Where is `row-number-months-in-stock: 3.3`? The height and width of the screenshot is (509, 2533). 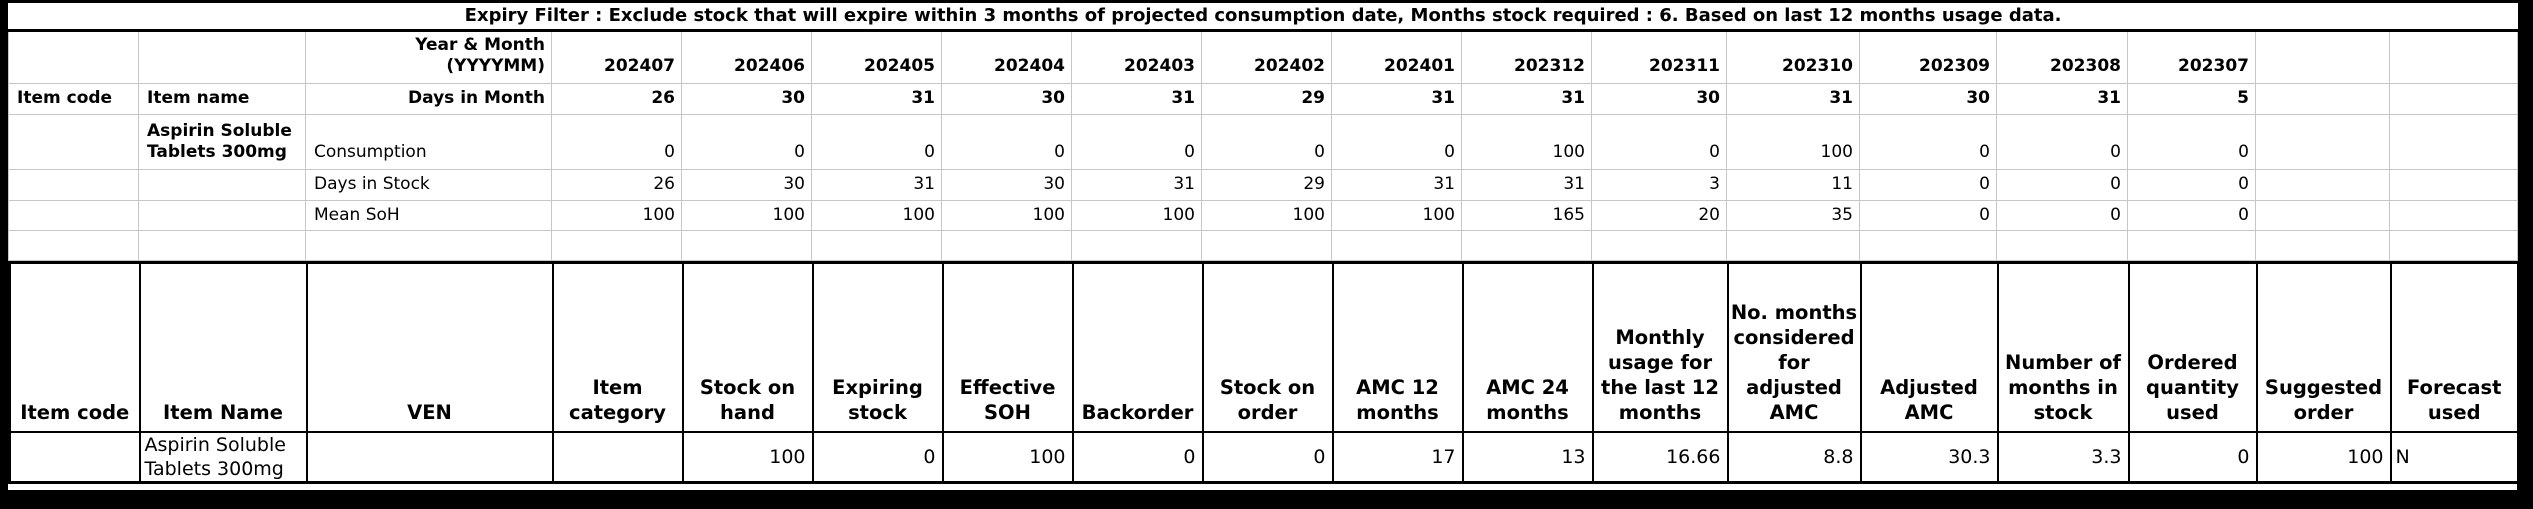
row-number-months-in-stock: 3.3 is located at coordinates (2063, 457).